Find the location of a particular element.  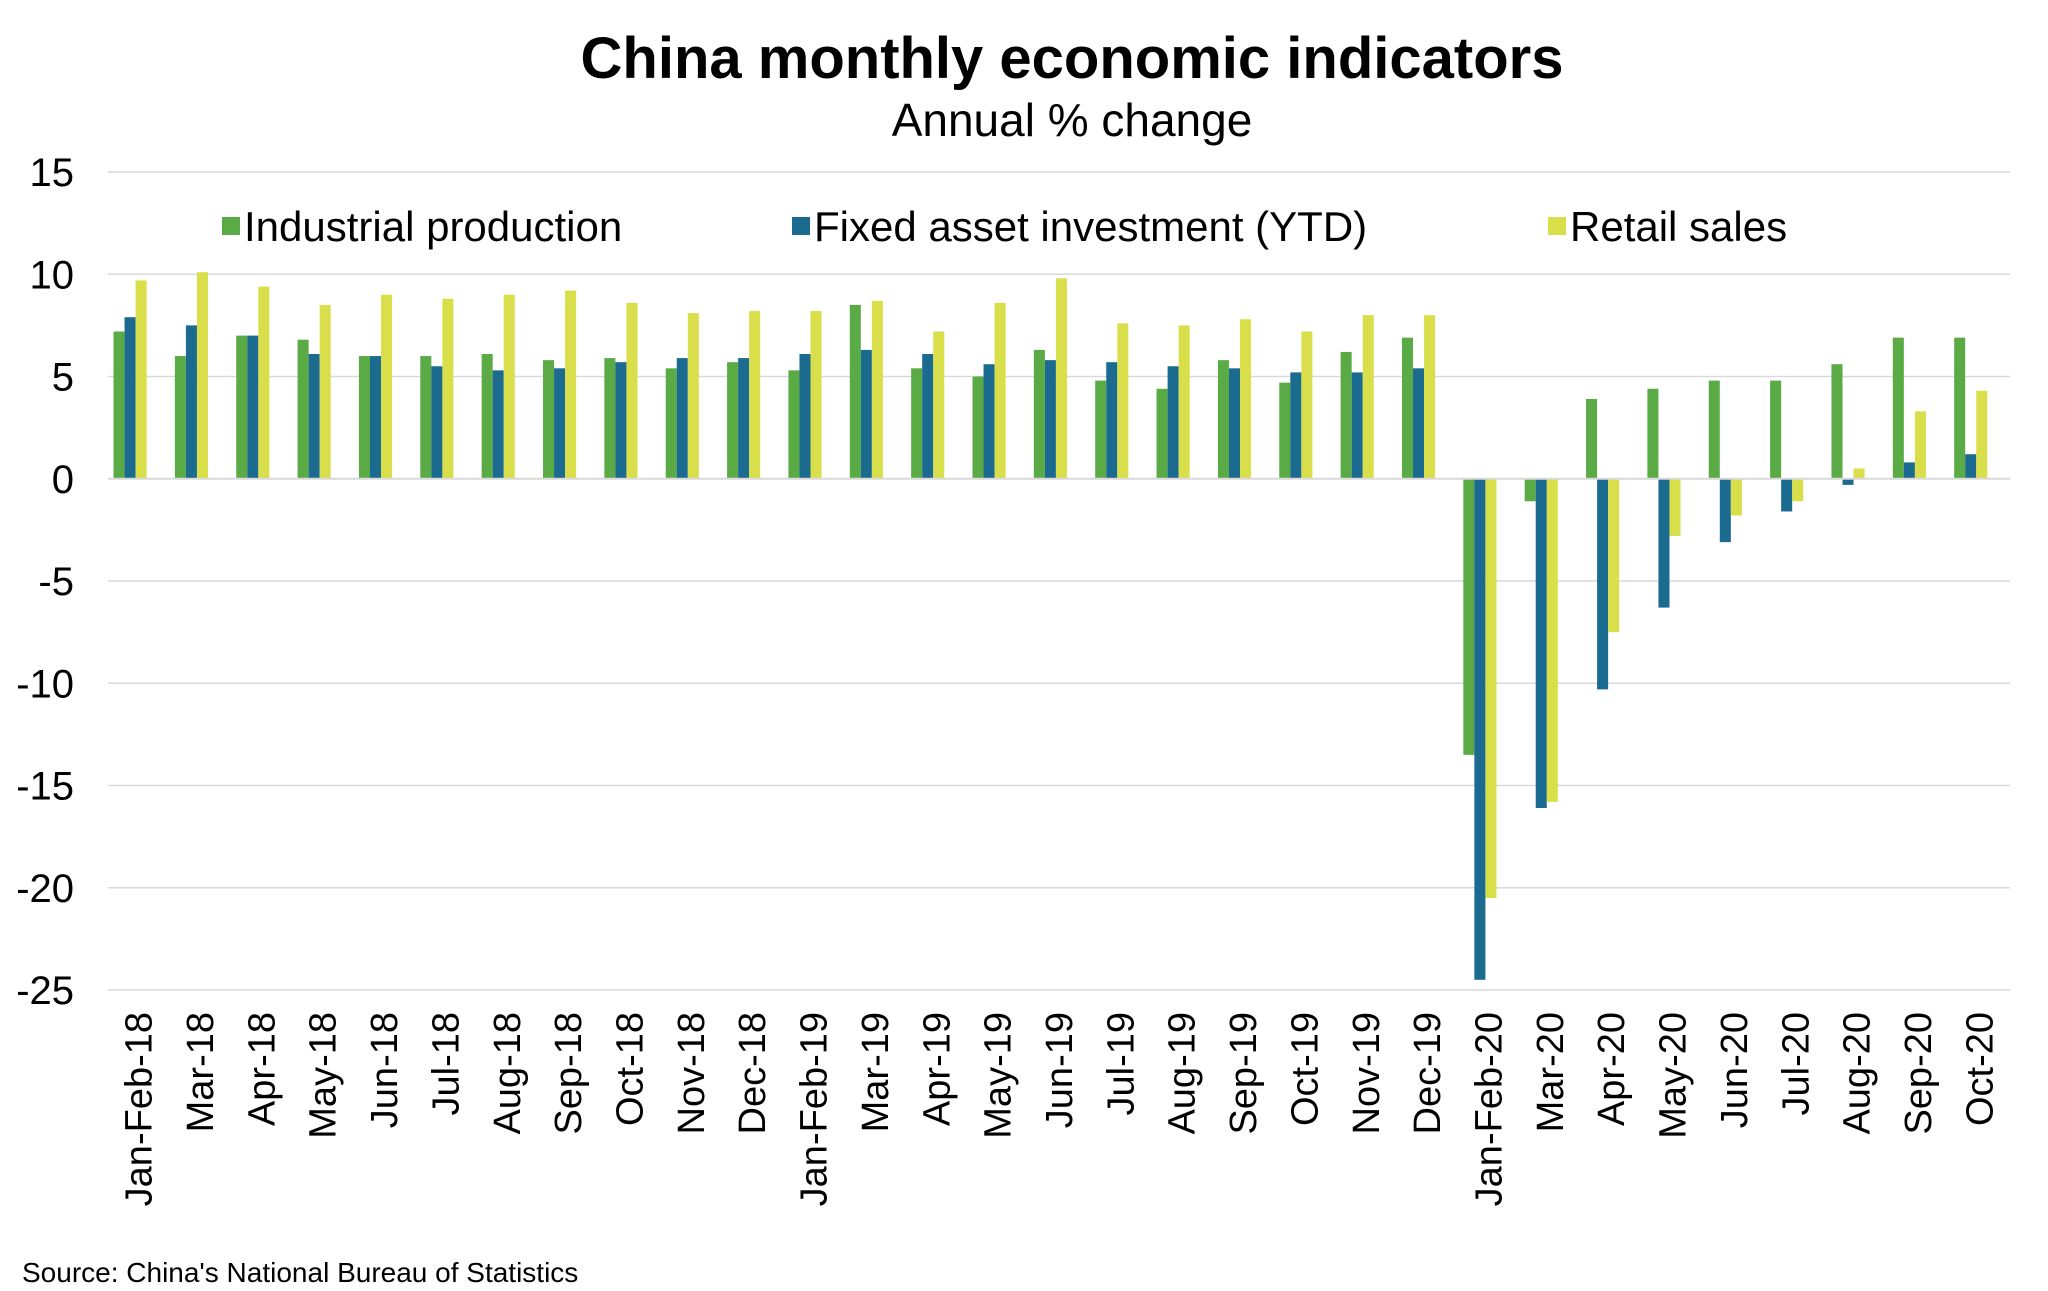

x-tick-label: Sep-19 is located at coordinates (1244, 1073).